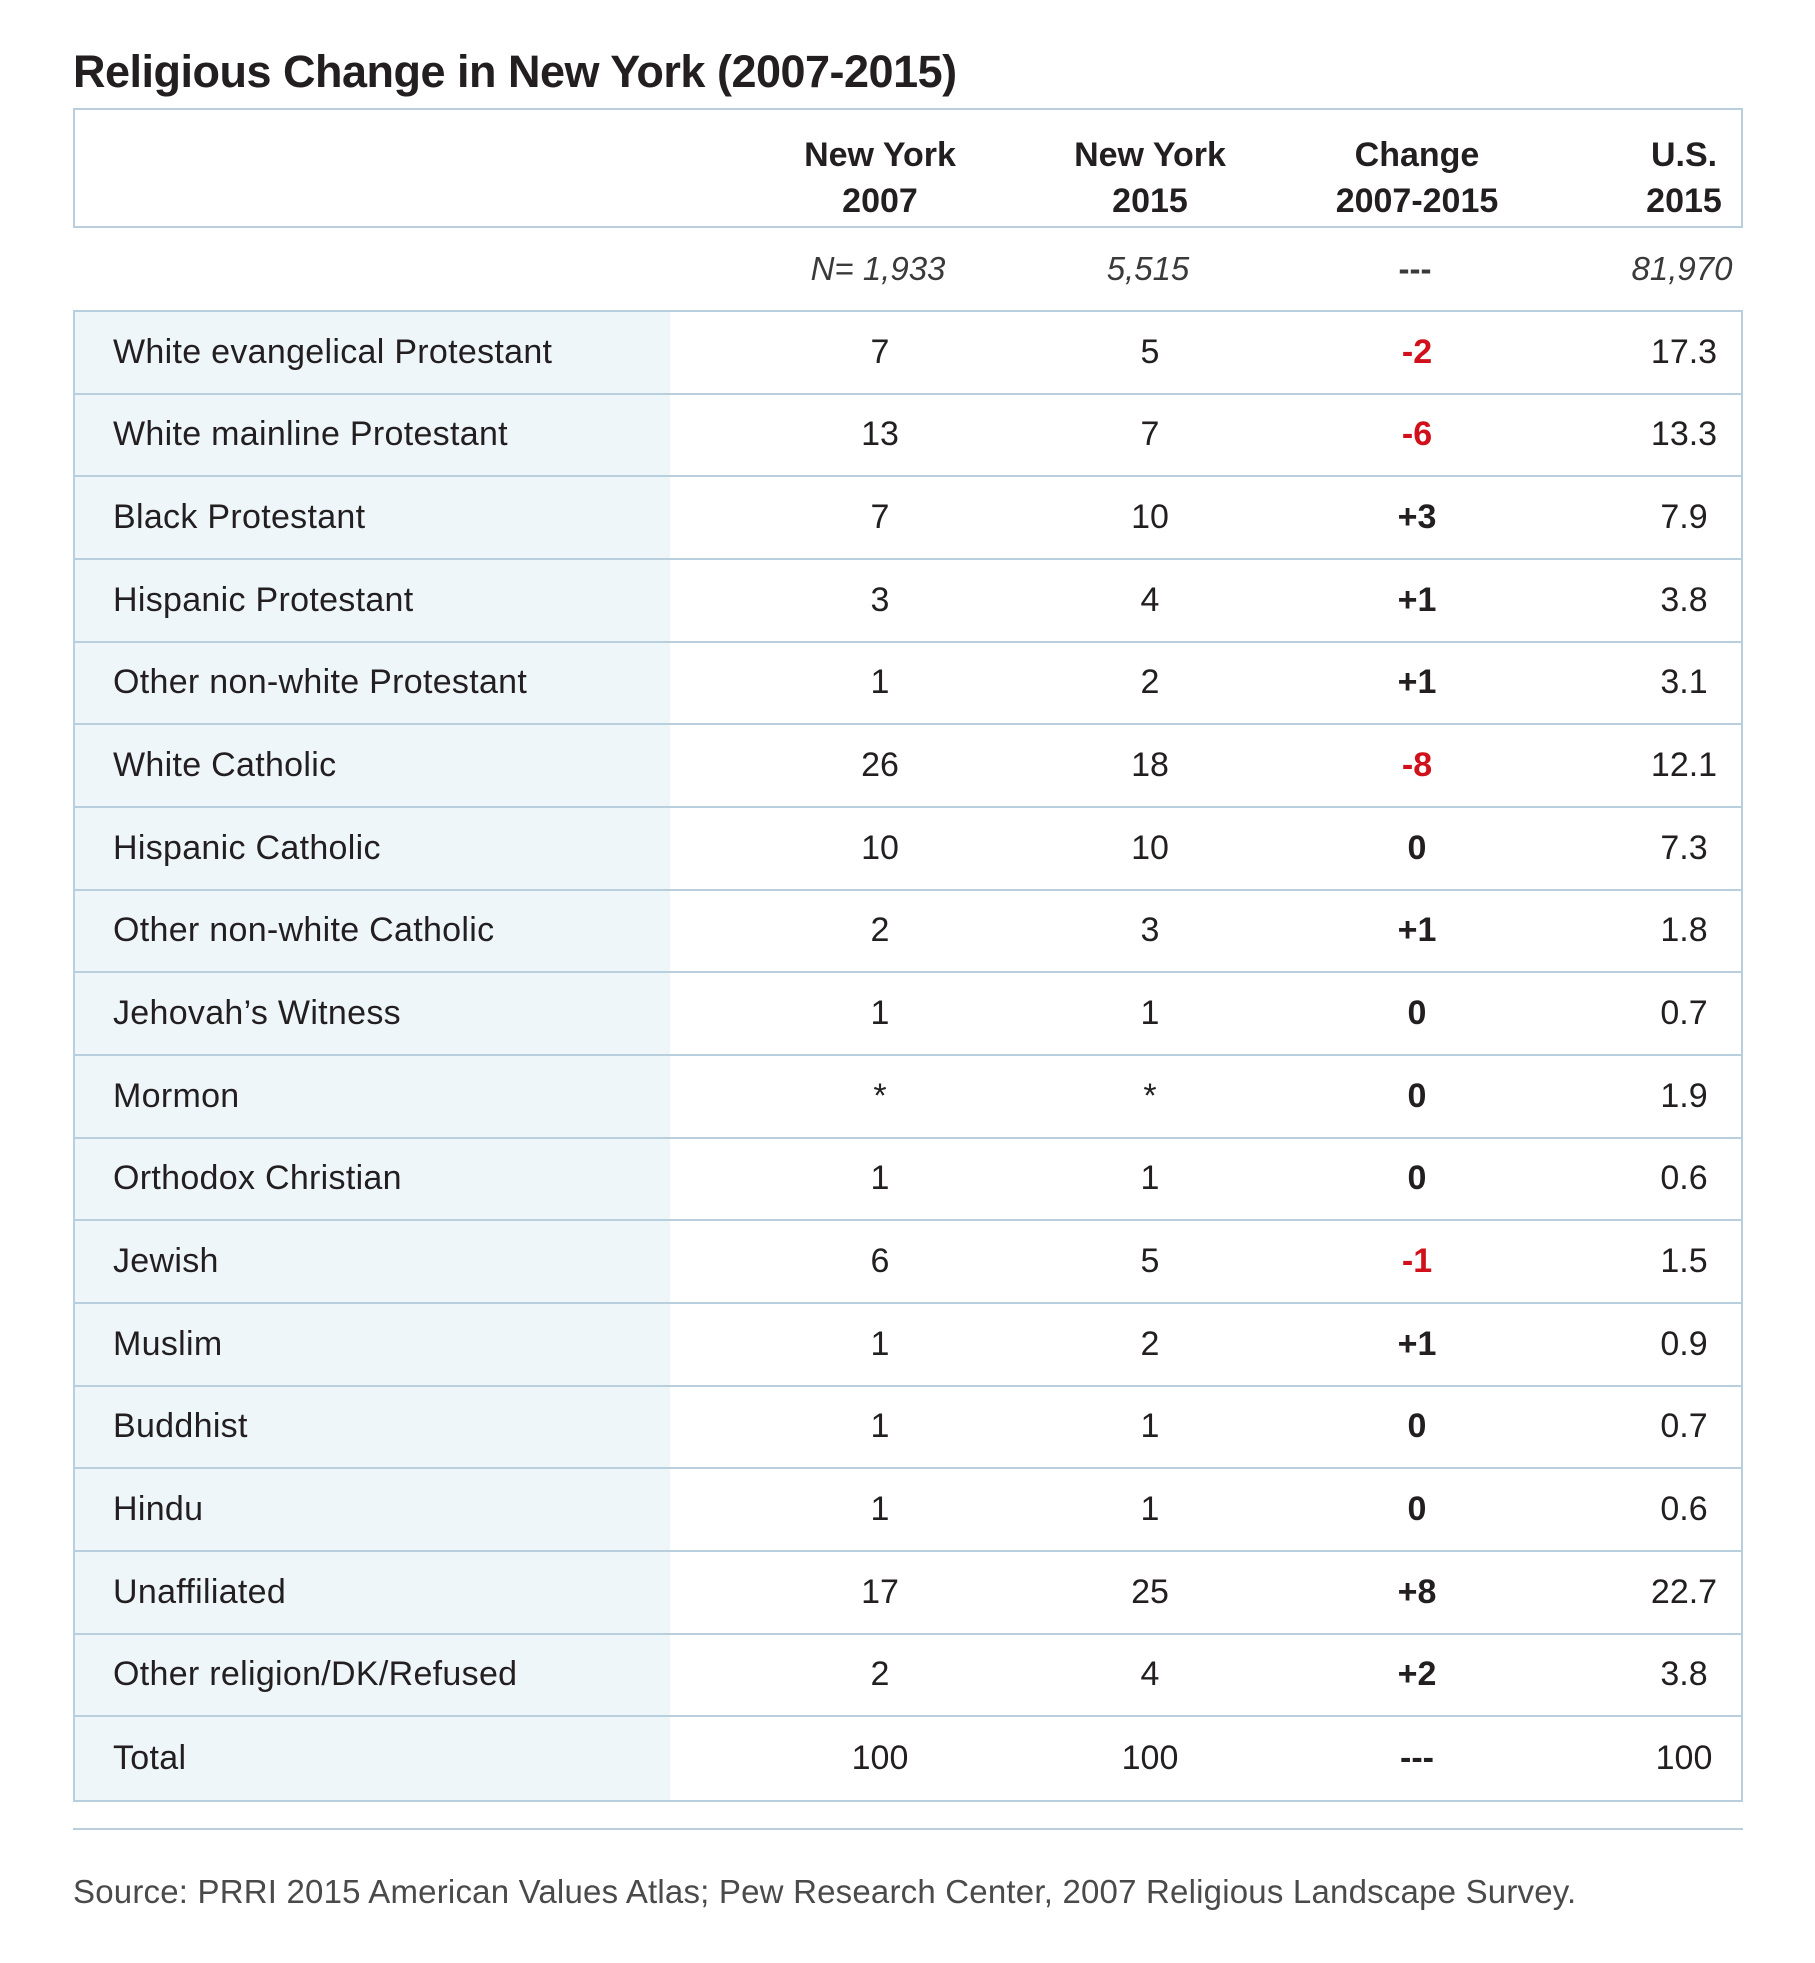 This screenshot has height=1963, width=1815. What do you see at coordinates (878, 268) in the screenshot?
I see `sample-size-ny2007: N= 1,933` at bounding box center [878, 268].